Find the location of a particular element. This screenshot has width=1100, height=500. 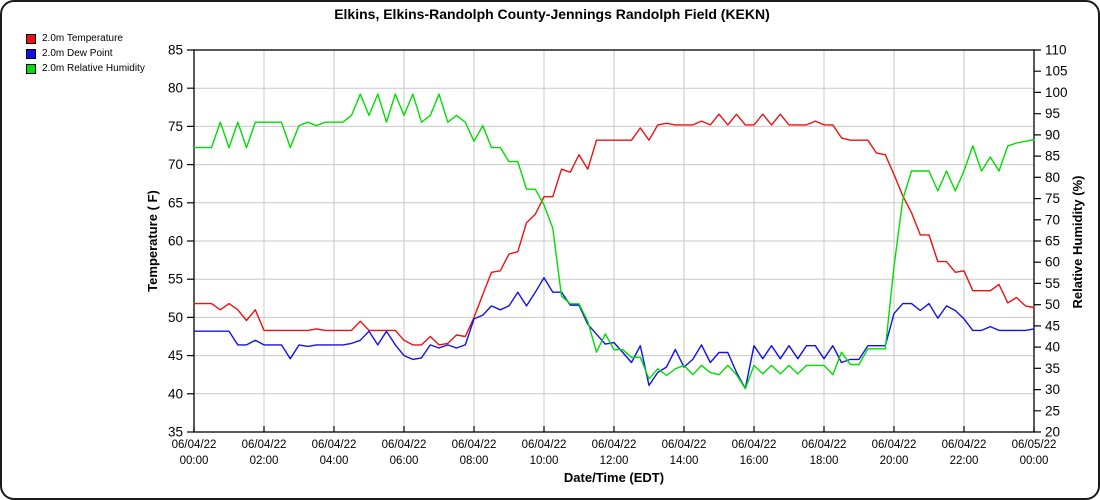

legend-item-relative-humidity: 2.0m Relative Humidity is located at coordinates (85, 68).